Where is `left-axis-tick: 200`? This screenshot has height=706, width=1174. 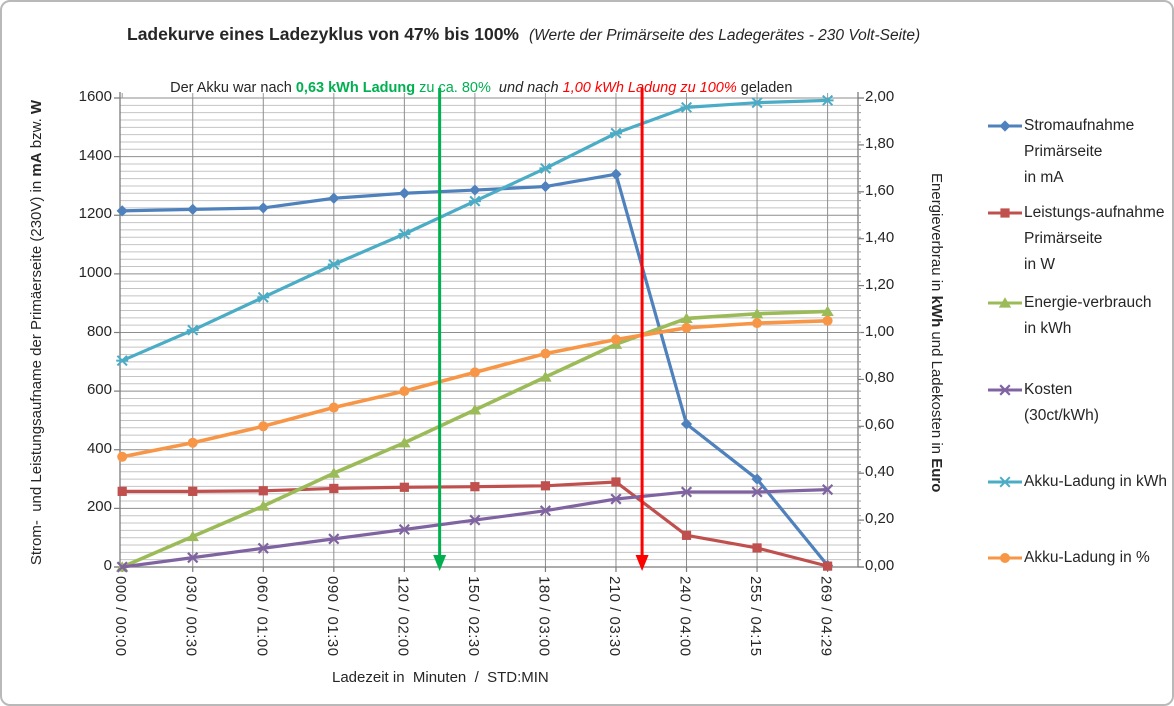
left-axis-tick: 200 is located at coordinates (99, 507).